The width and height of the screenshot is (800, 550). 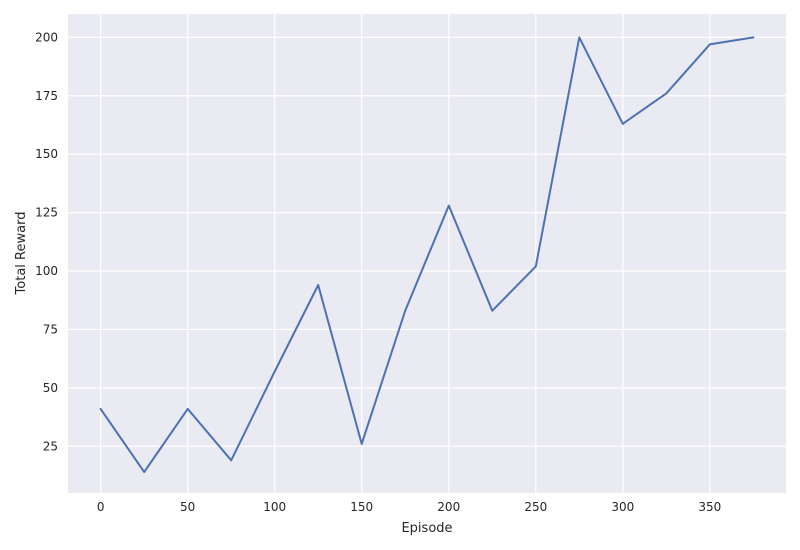 What do you see at coordinates (46, 154) in the screenshot?
I see `y-tick-label: 150` at bounding box center [46, 154].